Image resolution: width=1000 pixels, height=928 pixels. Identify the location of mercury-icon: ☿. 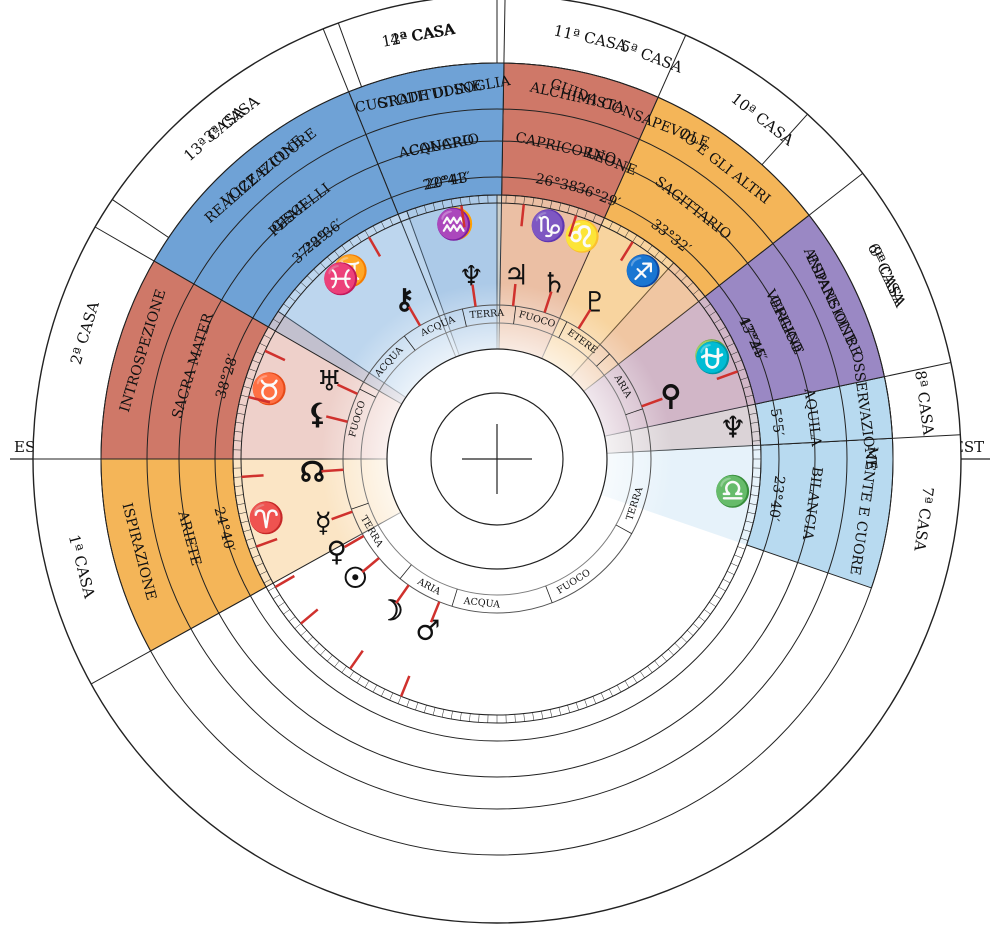
(323, 522).